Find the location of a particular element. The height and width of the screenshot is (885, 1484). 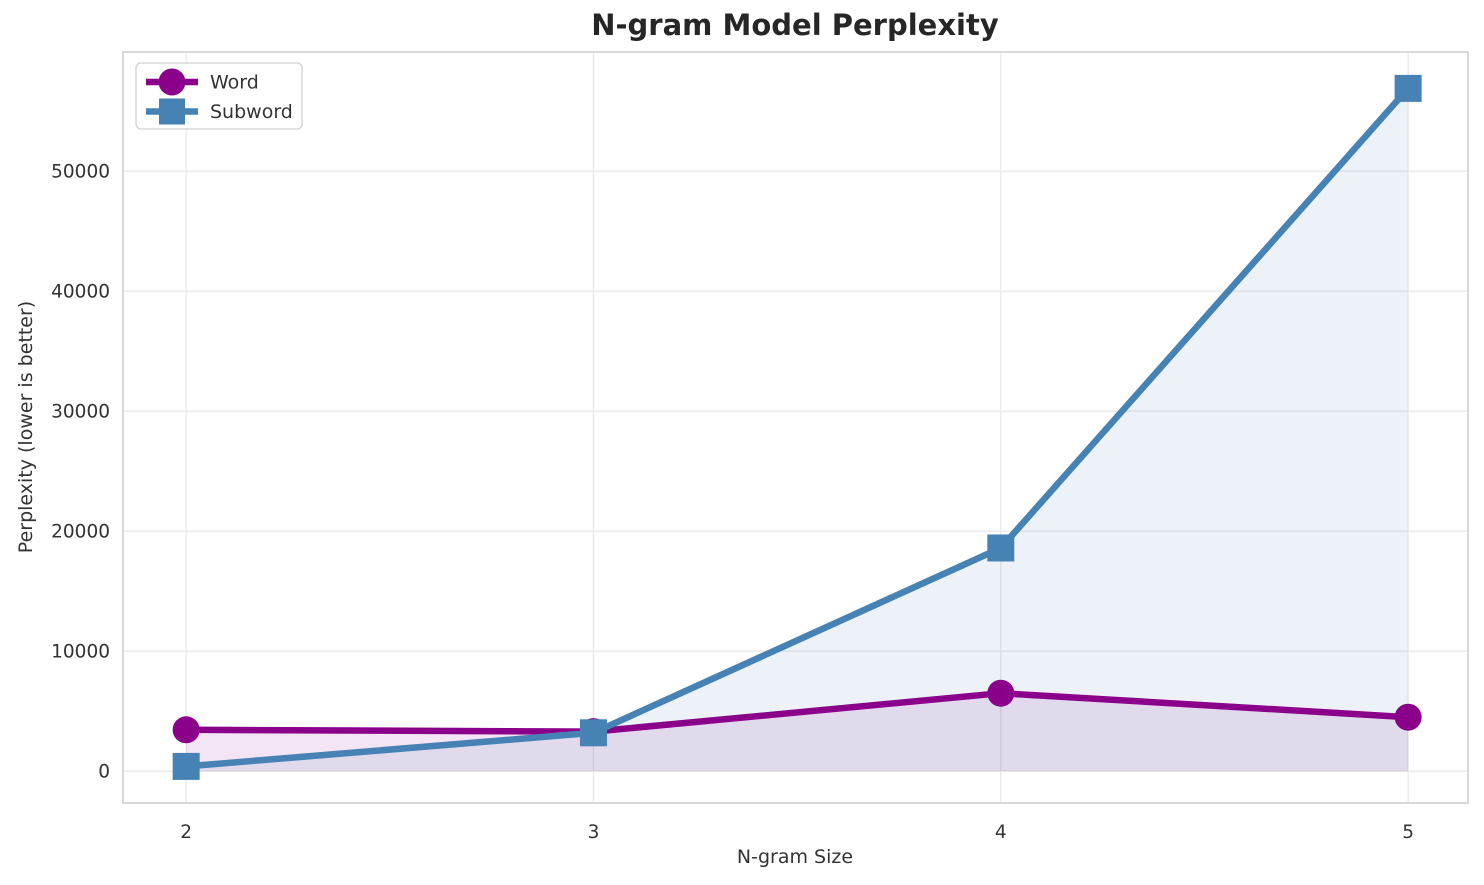

x-tick-label: 4 is located at coordinates (1001, 832).